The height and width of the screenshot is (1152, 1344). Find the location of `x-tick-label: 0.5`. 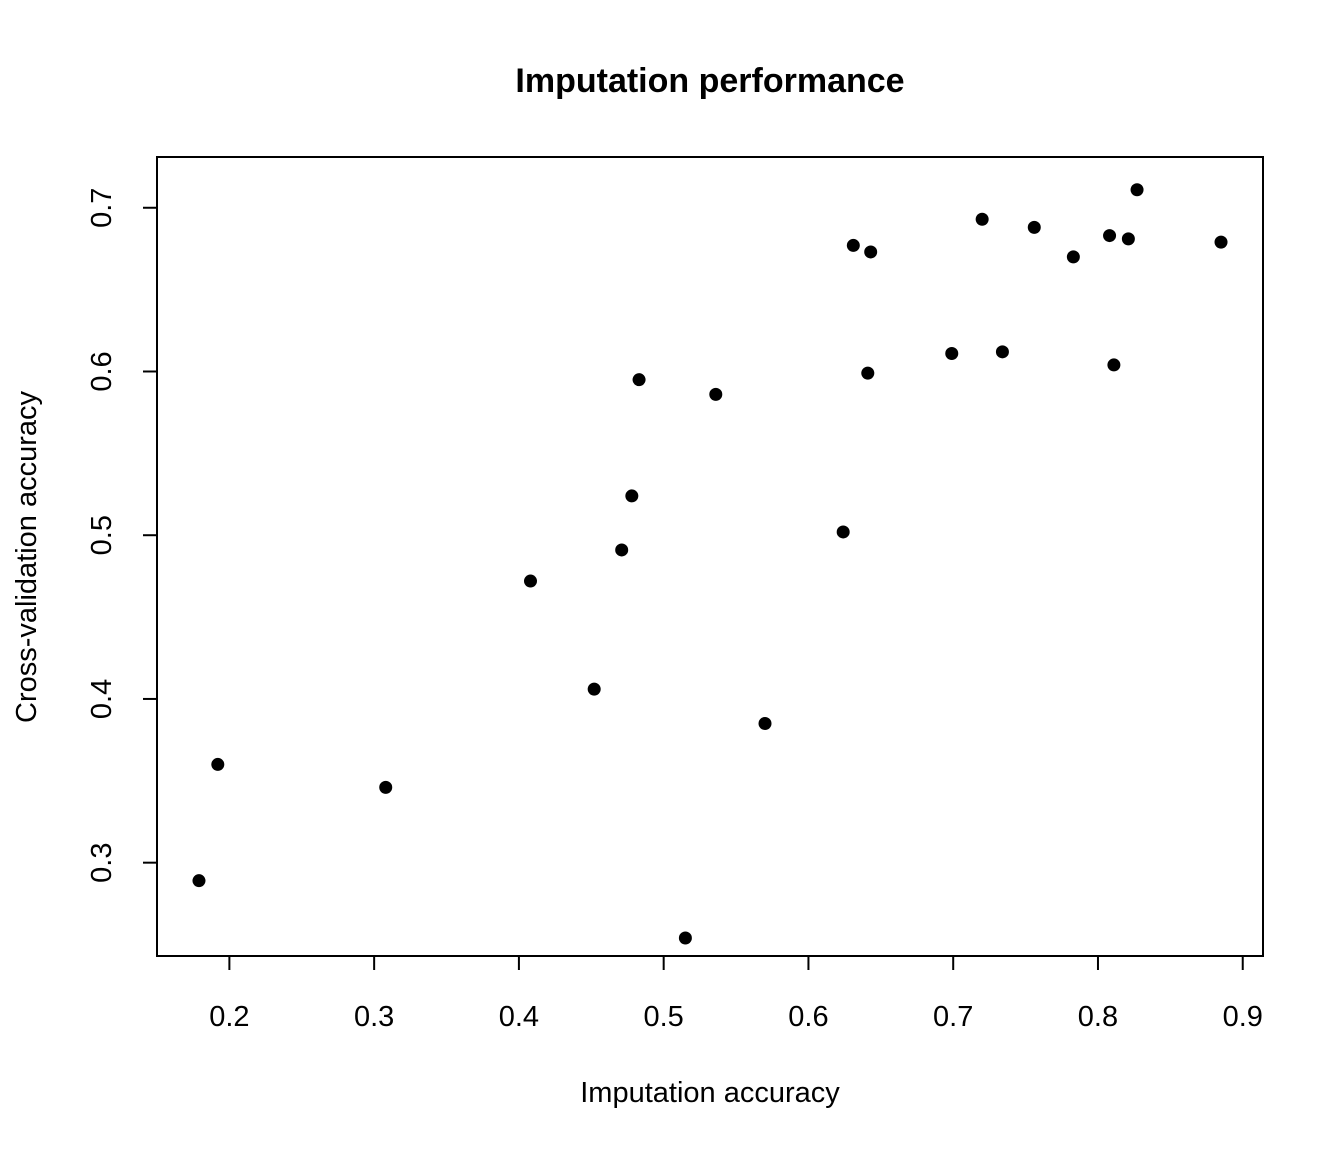

x-tick-label: 0.5 is located at coordinates (664, 1017).